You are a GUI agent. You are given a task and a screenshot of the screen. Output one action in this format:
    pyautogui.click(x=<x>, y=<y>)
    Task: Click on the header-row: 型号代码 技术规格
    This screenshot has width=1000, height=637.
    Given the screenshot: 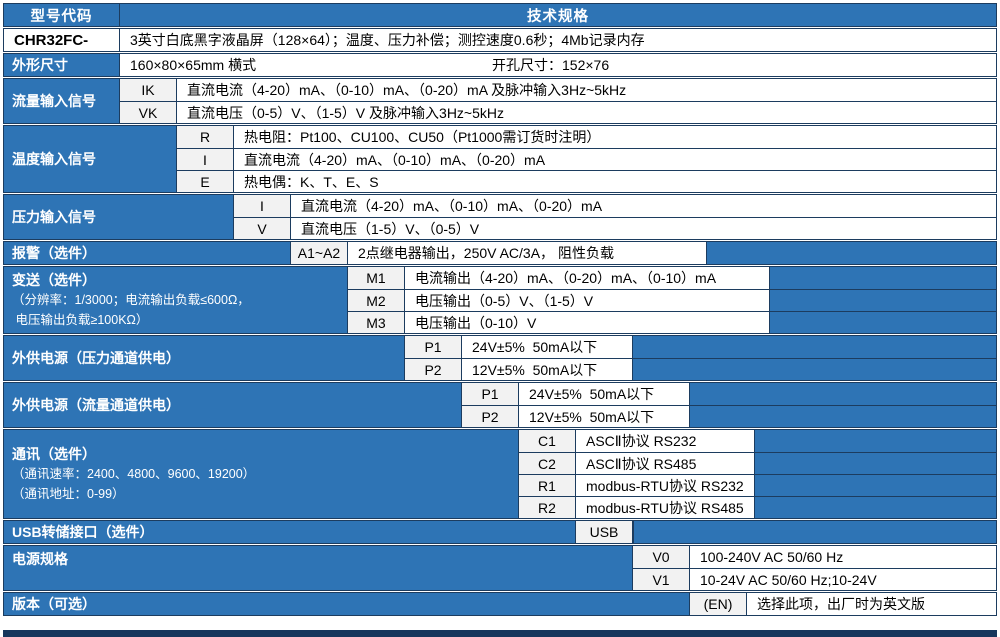 What is the action you would take?
    pyautogui.click(x=500, y=15)
    